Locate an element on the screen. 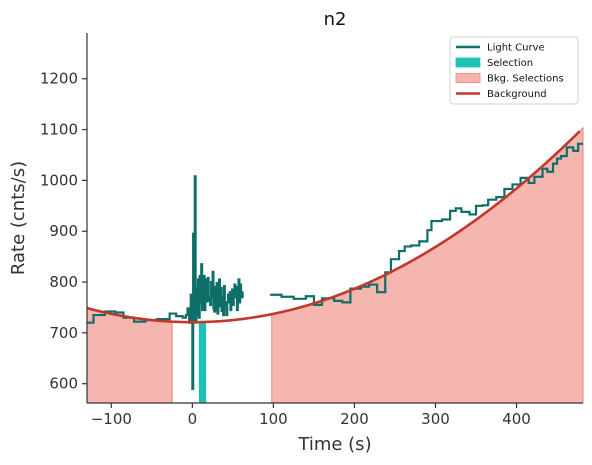 This screenshot has height=465, width=592. legend-label: Selection is located at coordinates (510, 63).